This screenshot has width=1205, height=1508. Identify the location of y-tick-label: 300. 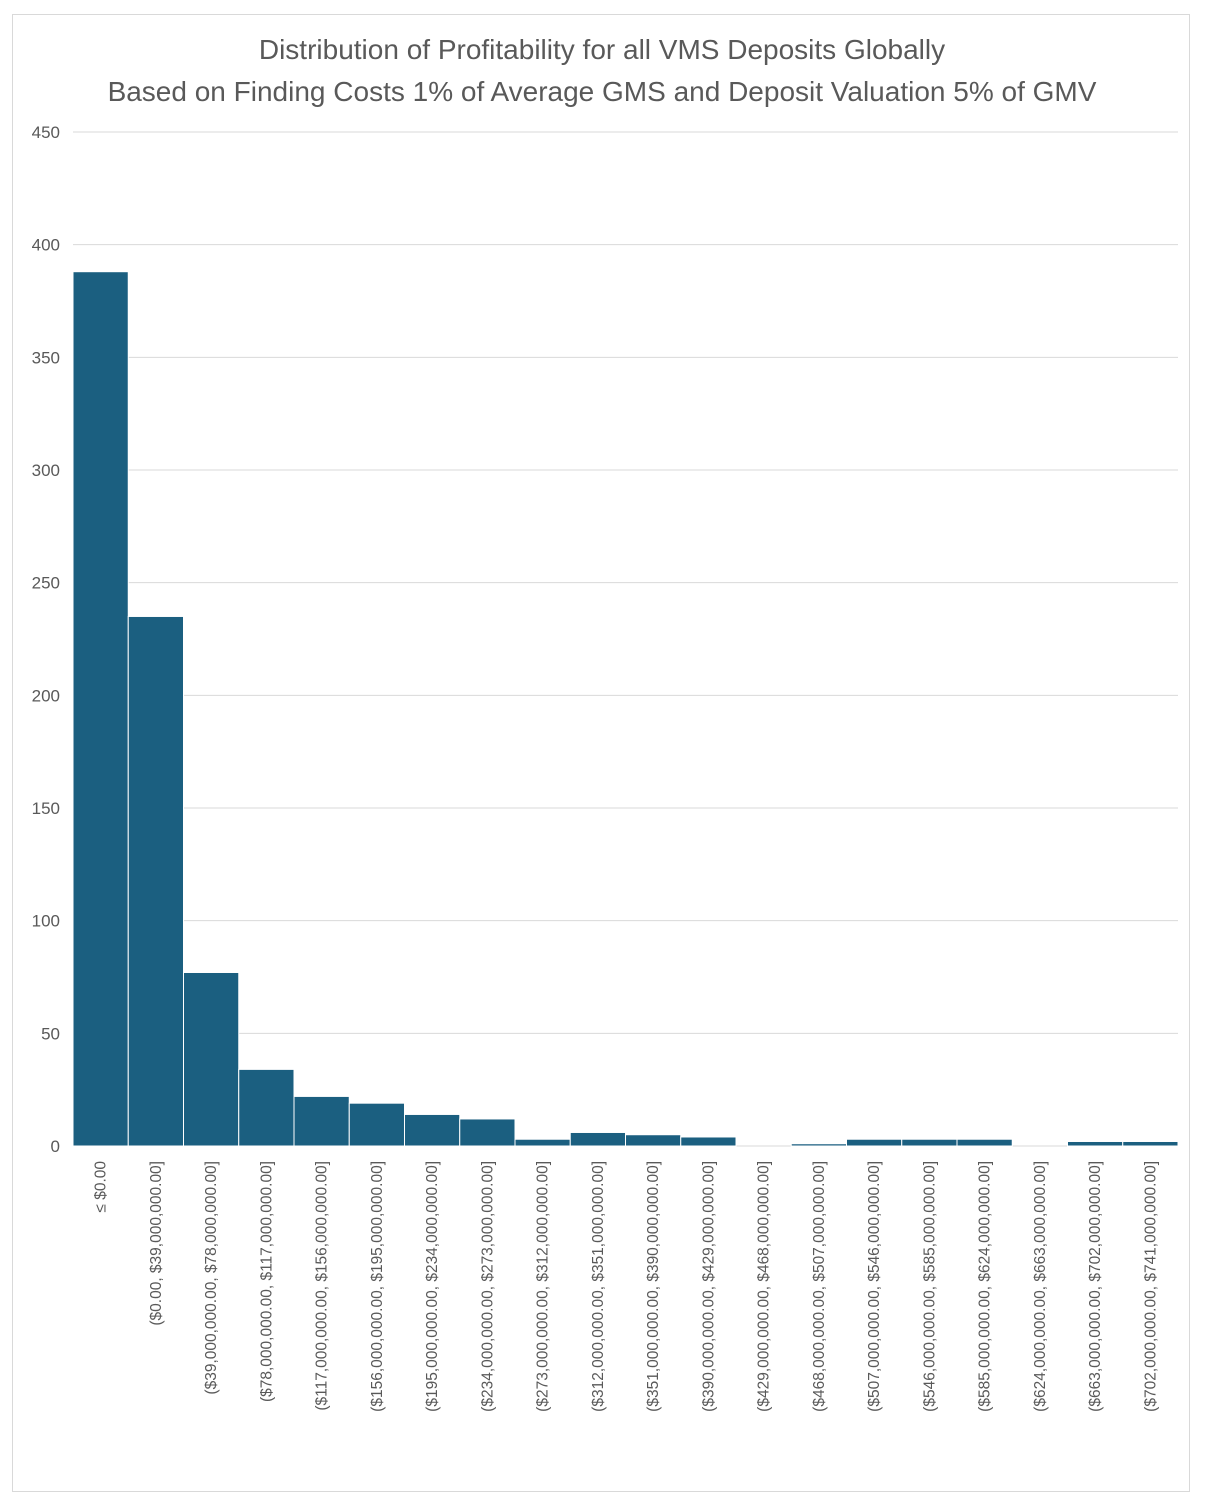
(46, 470).